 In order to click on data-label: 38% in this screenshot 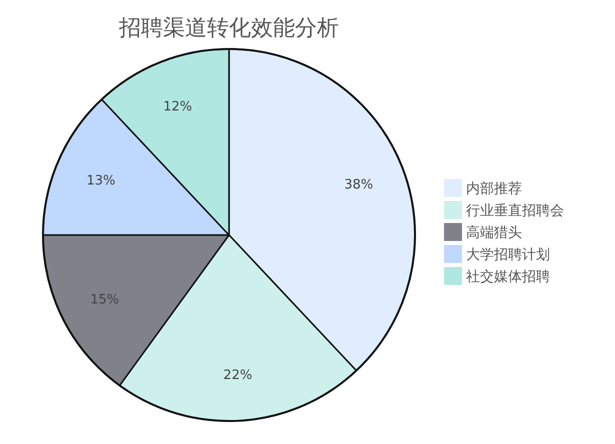, I will do `click(359, 185)`.